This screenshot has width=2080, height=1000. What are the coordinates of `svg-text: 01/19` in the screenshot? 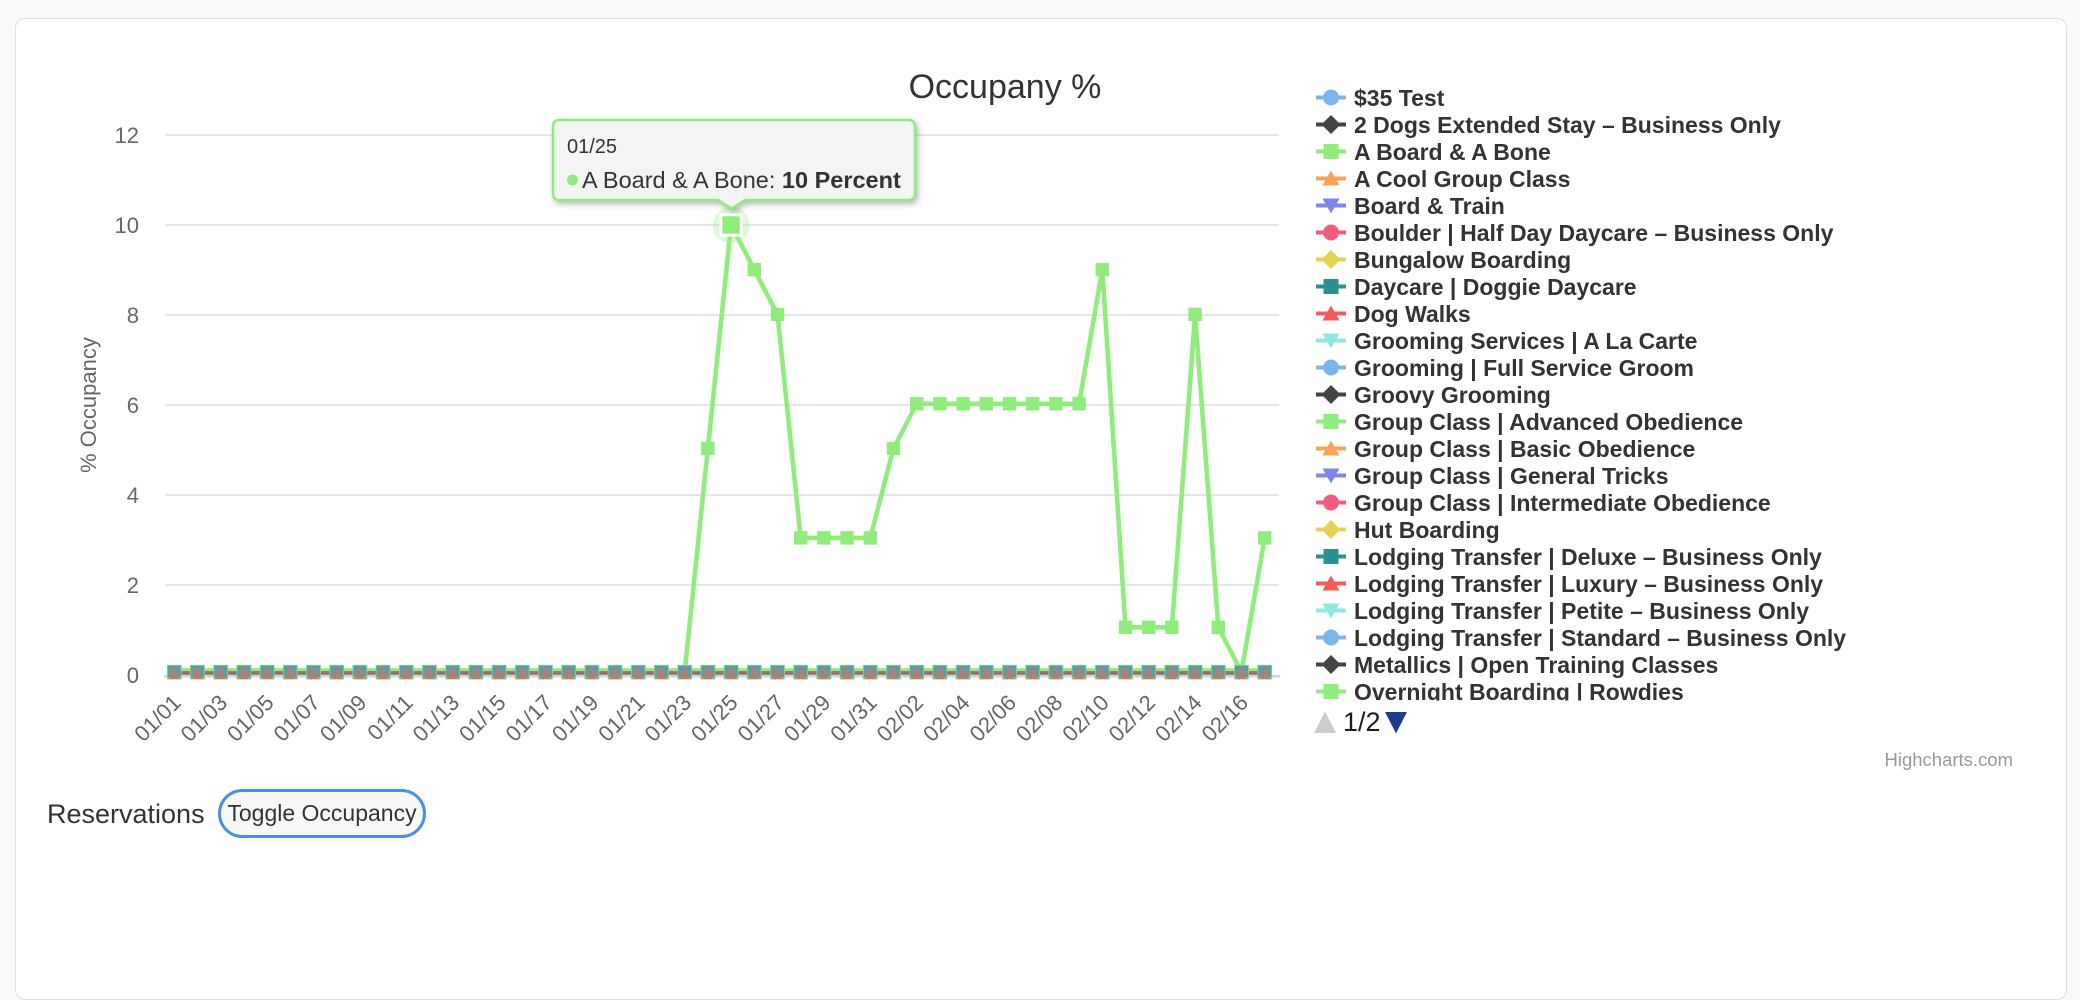 It's located at (575, 718).